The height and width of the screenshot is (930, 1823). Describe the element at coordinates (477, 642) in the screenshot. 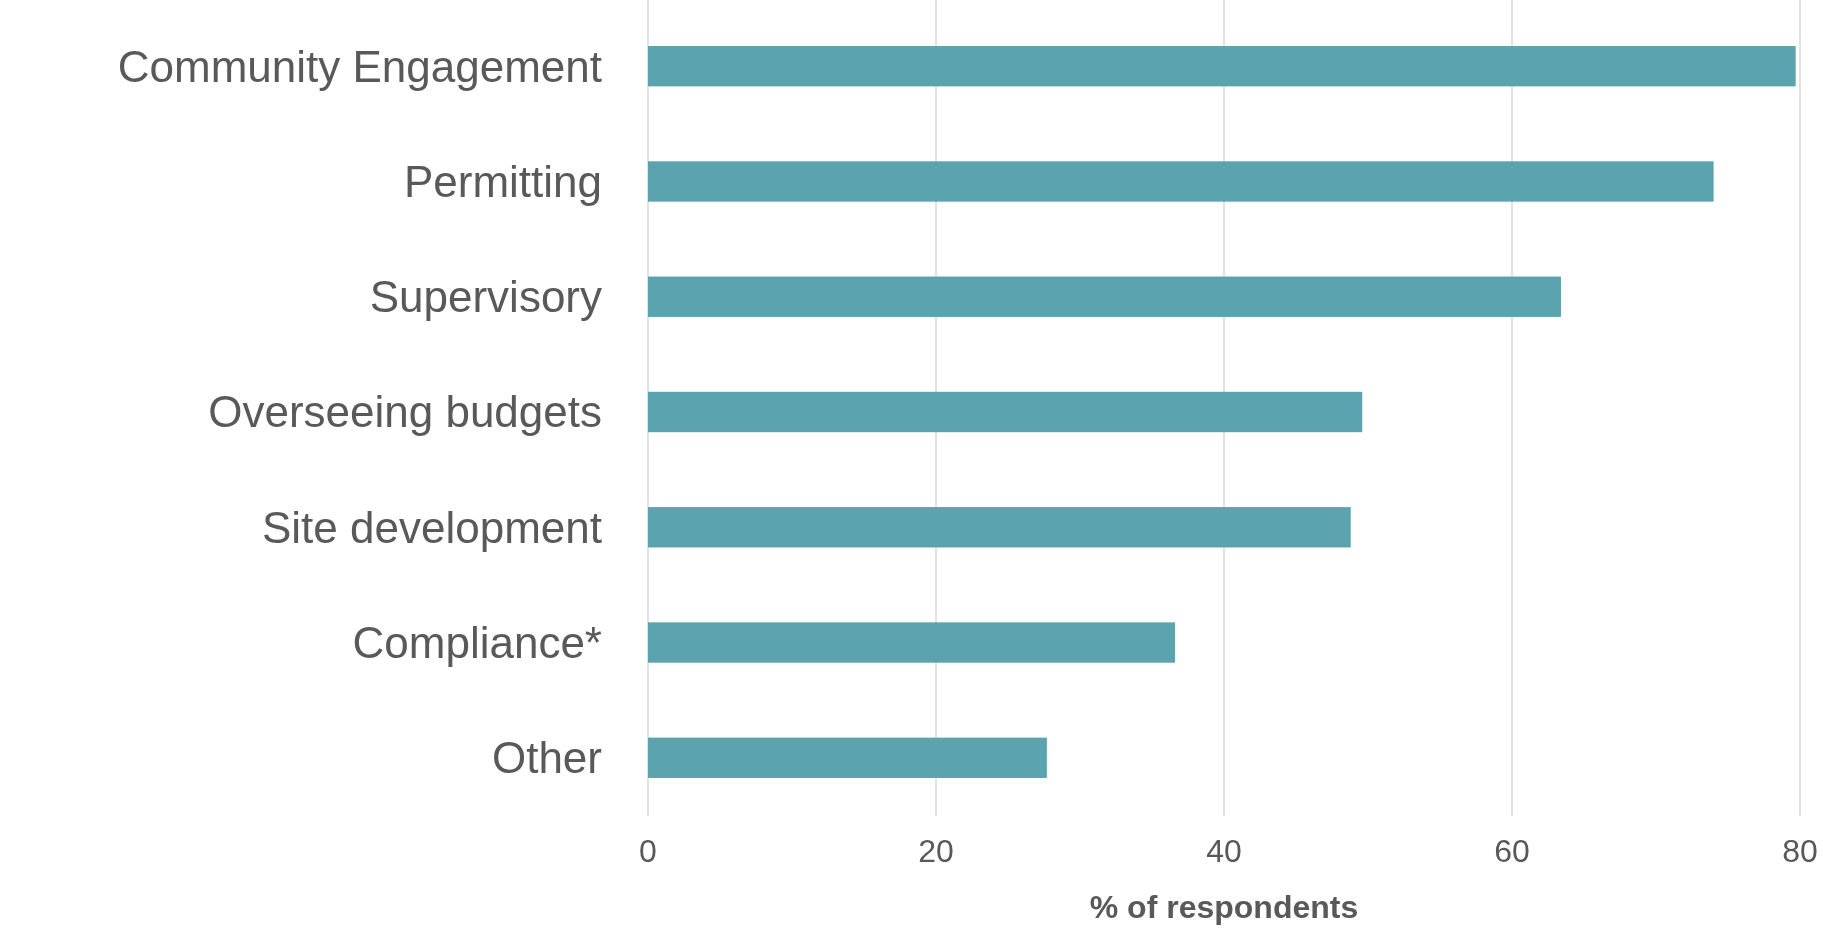

I see `y-tick-label: Compliance*` at that location.